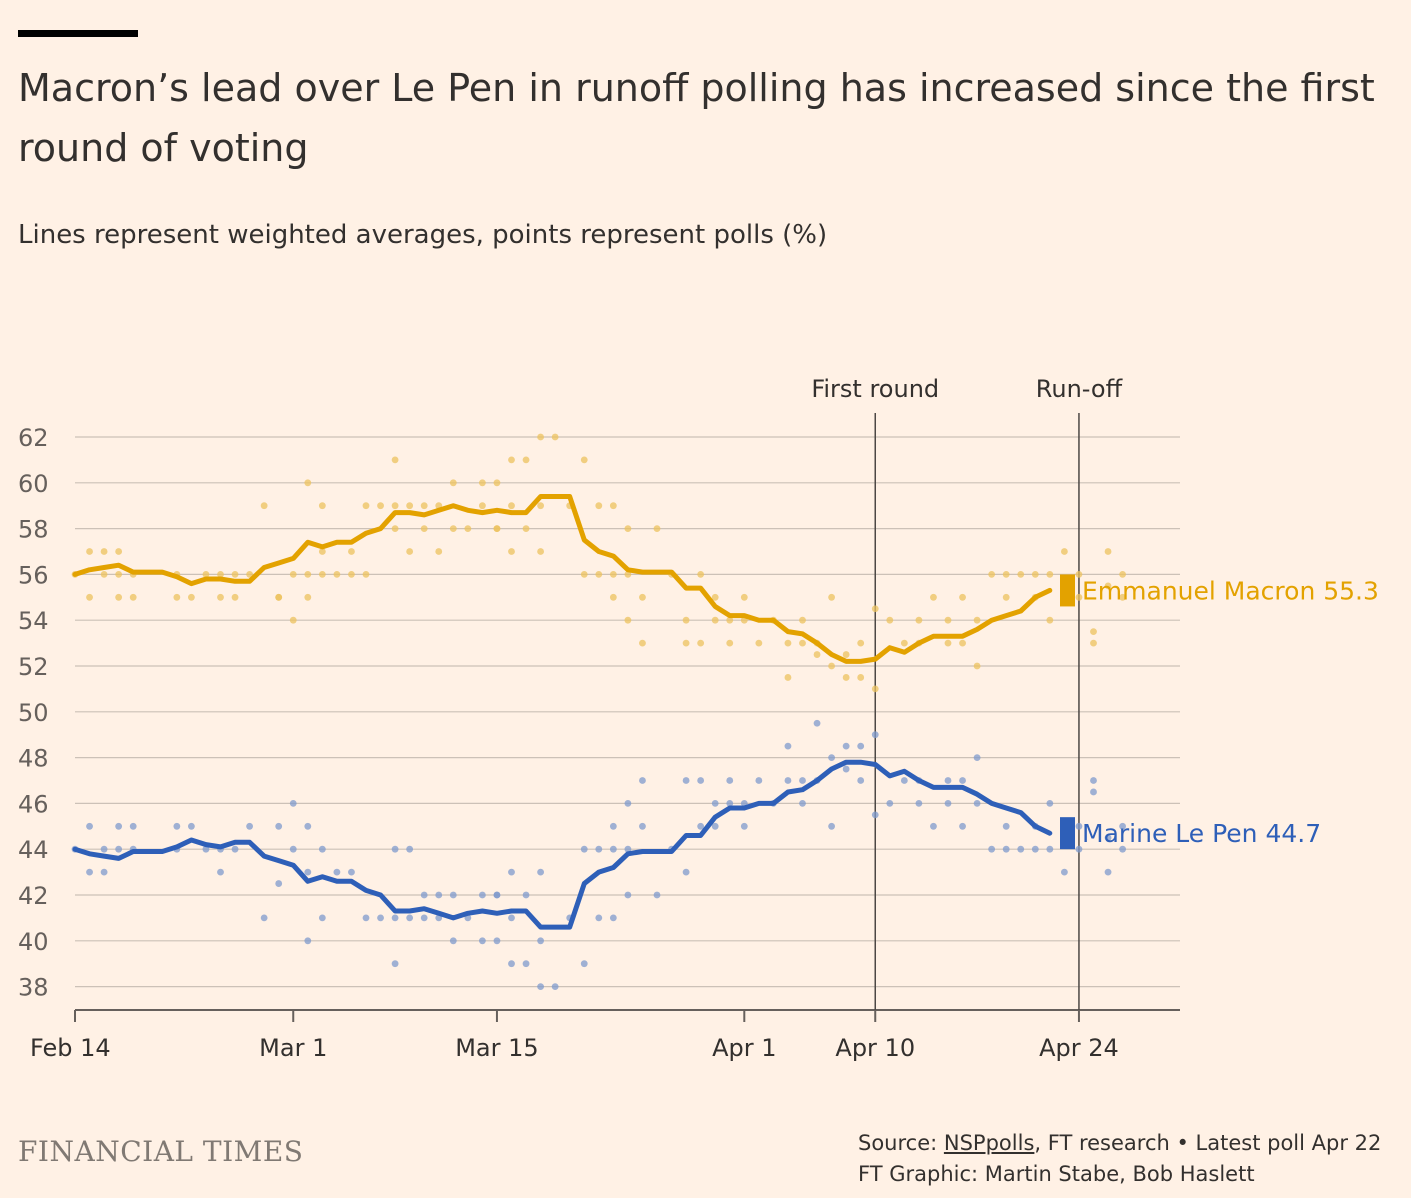 The image size is (1411, 1198). I want to click on y-tick-label: 42, so click(33, 896).